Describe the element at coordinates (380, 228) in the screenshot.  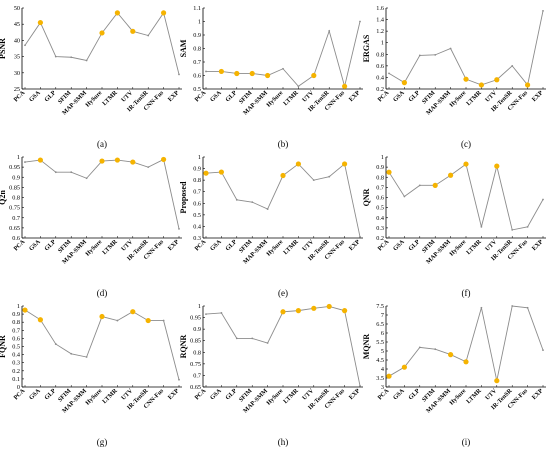
I see `y-tick-label: 0.3` at that location.